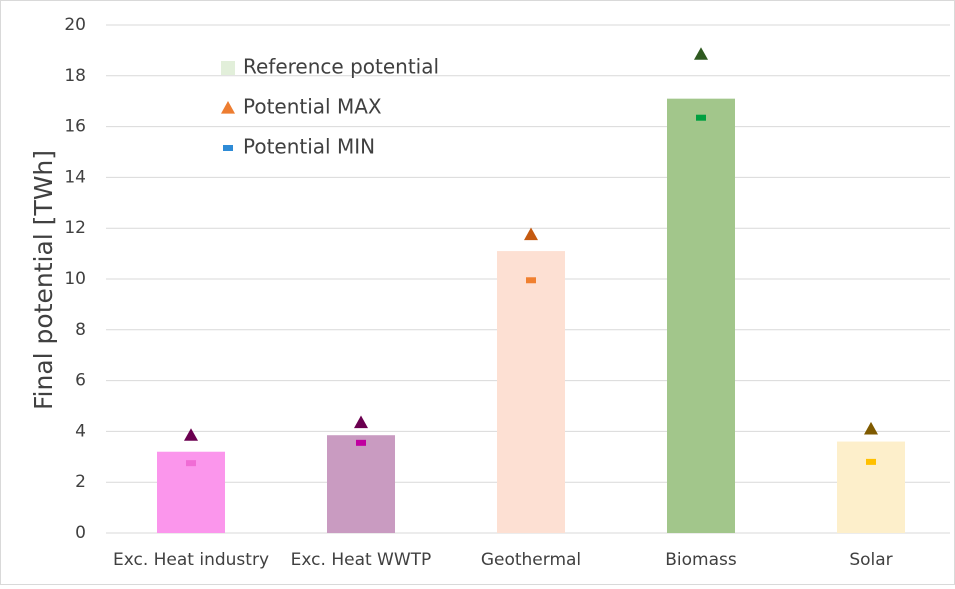 This screenshot has width=955, height=589. Describe the element at coordinates (80, 330) in the screenshot. I see `y-tick-label: 8` at that location.